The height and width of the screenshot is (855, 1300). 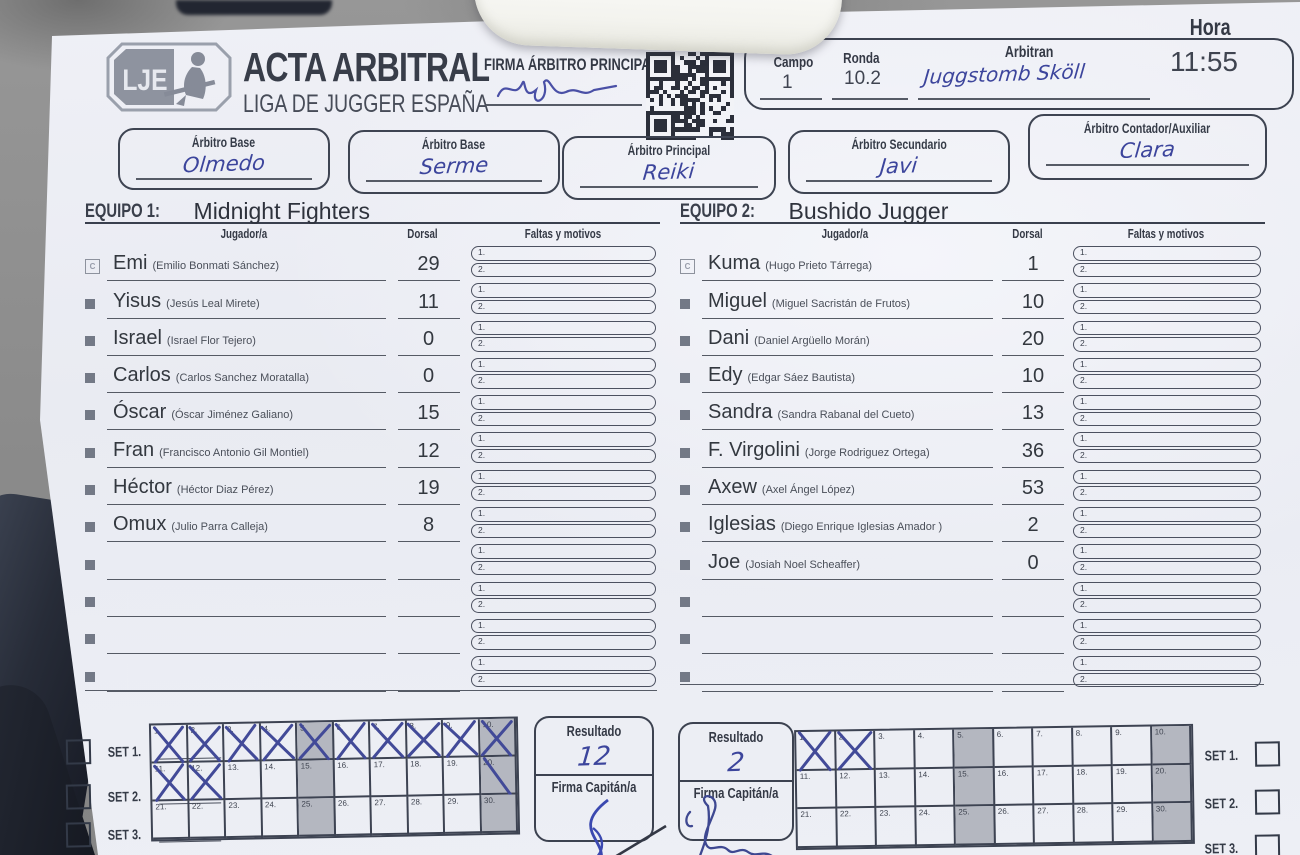 I want to click on score-cell: 21., so click(x=817, y=828).